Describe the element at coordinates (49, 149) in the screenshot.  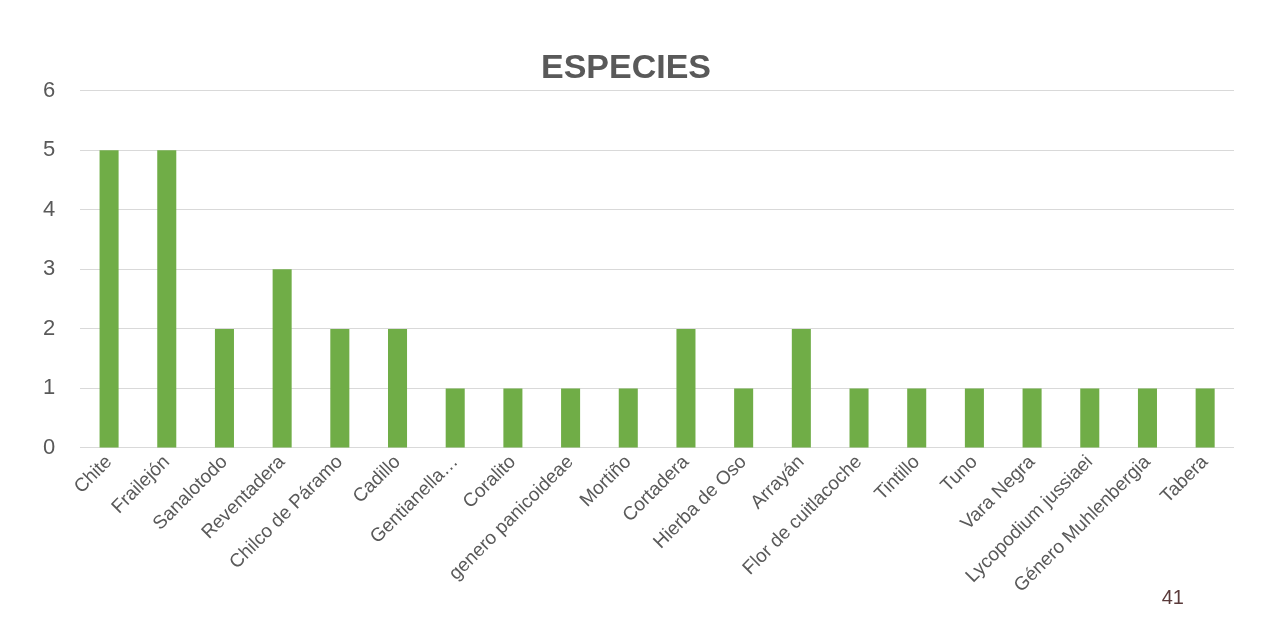
I see `y-tick-label: 5` at that location.